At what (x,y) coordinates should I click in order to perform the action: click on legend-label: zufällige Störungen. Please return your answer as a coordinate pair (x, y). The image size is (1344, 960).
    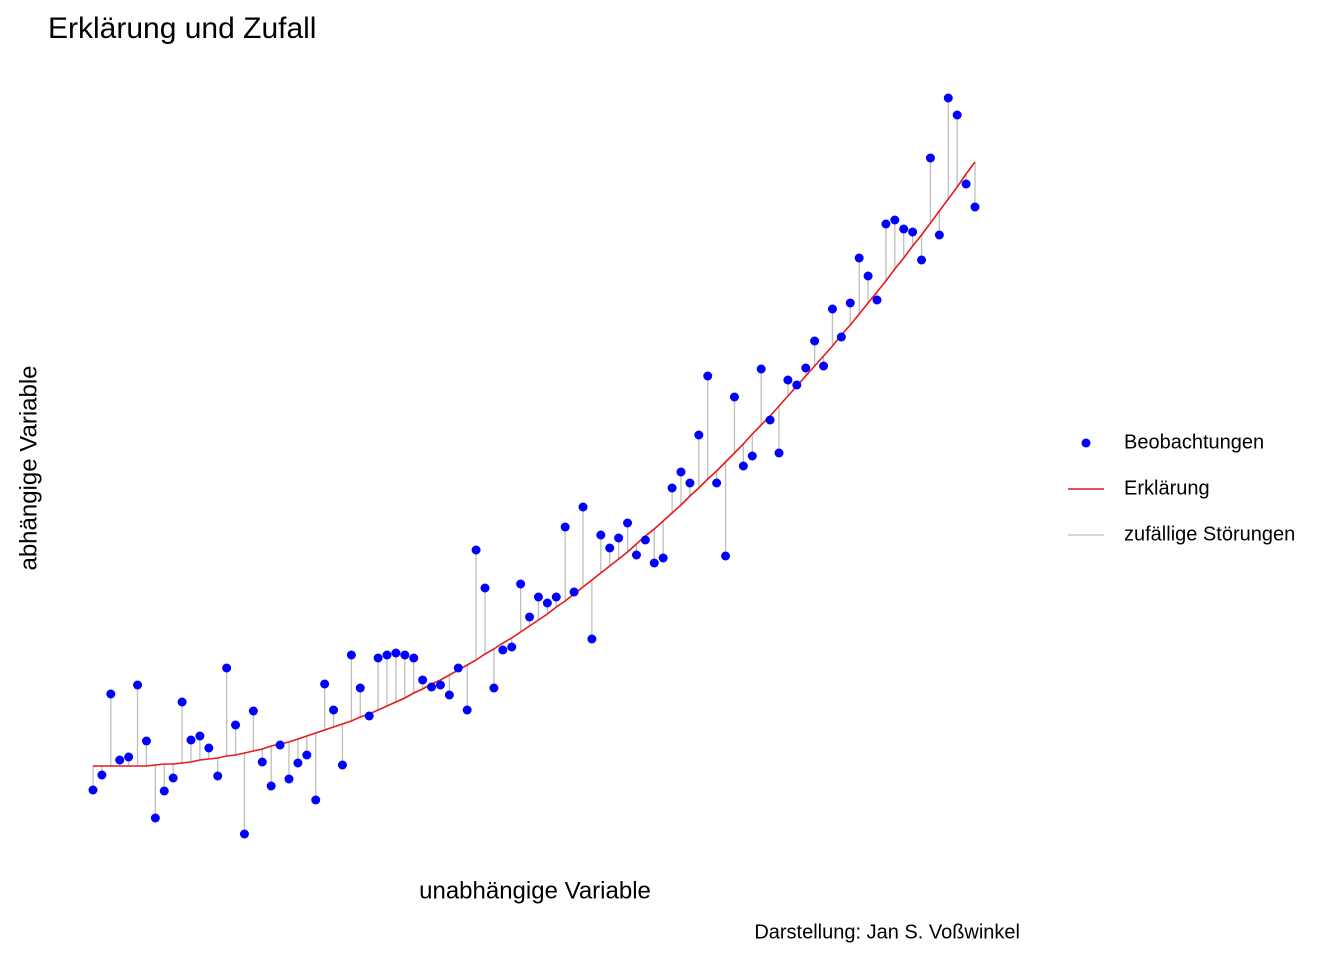
    Looking at the image, I should click on (1209, 534).